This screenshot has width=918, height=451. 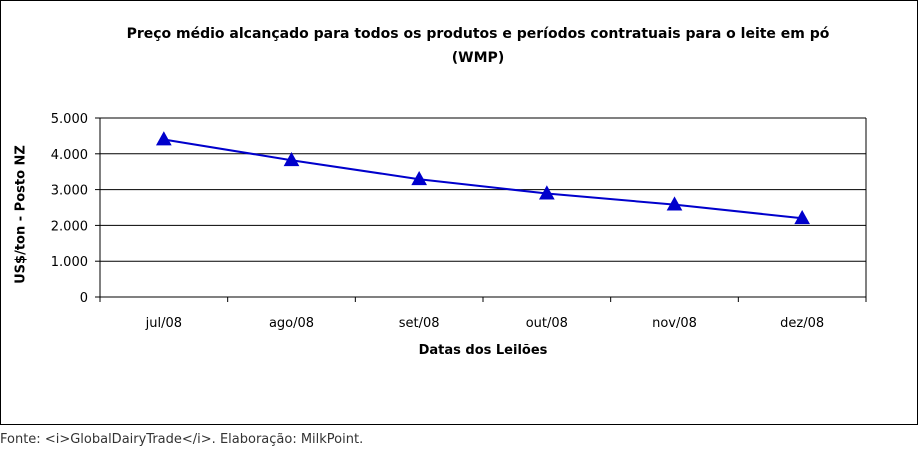 I want to click on y-tick-label: 1.000, so click(x=69, y=262).